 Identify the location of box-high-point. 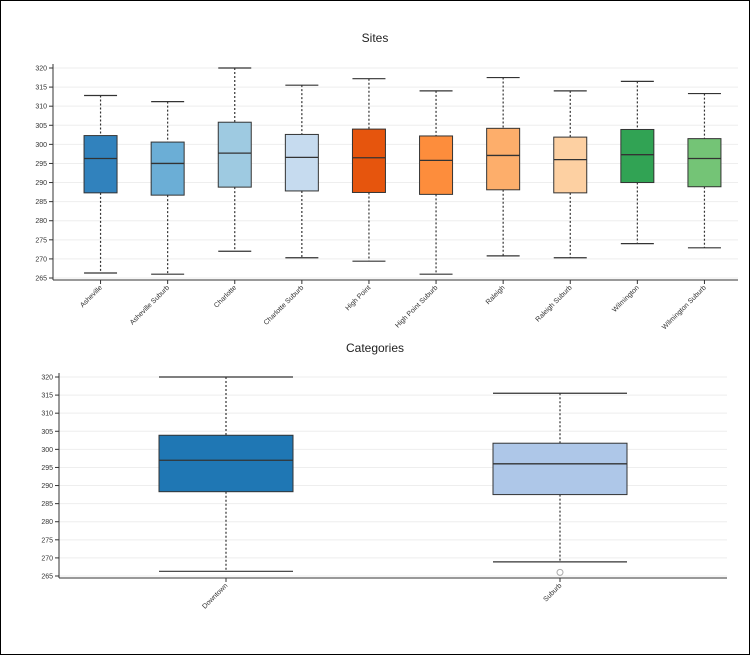
(368, 170).